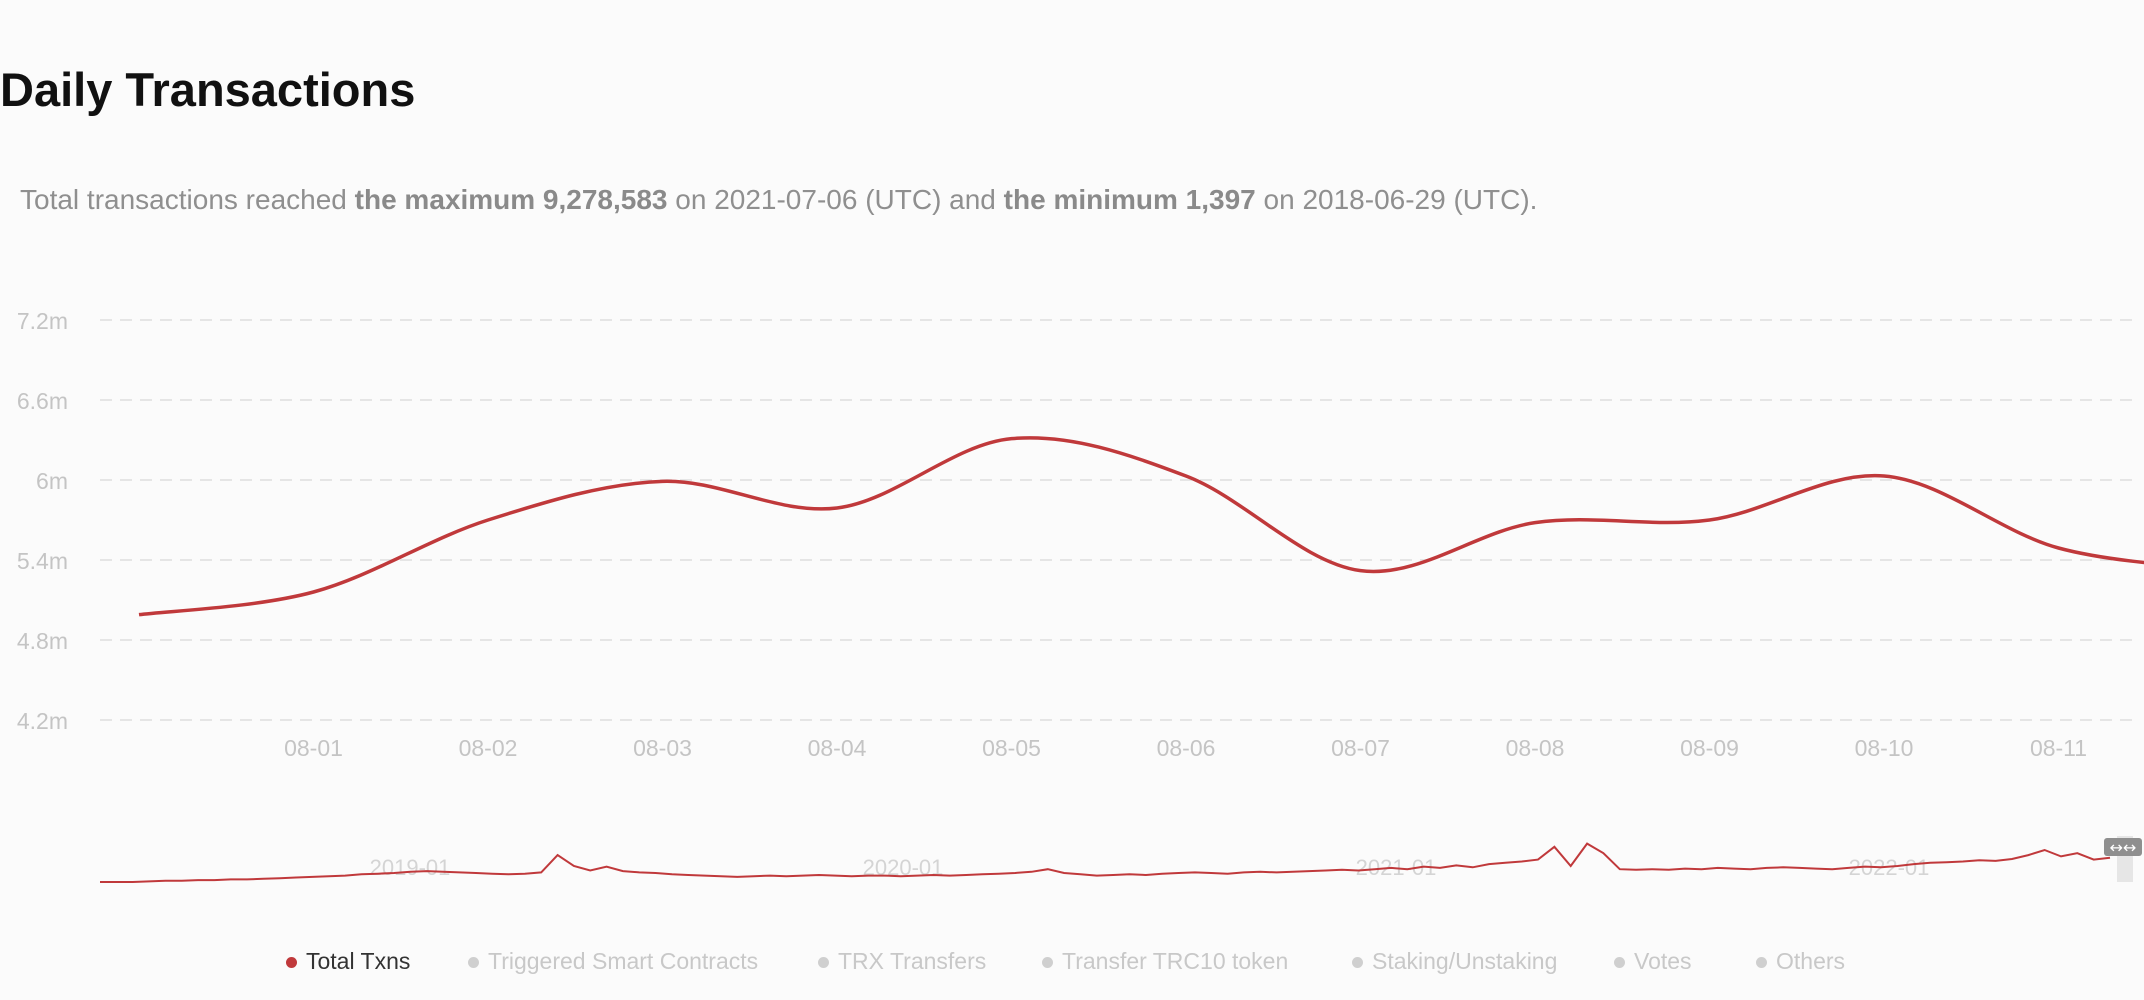 Image resolution: width=2144 pixels, height=1000 pixels. I want to click on summary-prefix: Total transactions reached, so click(187, 199).